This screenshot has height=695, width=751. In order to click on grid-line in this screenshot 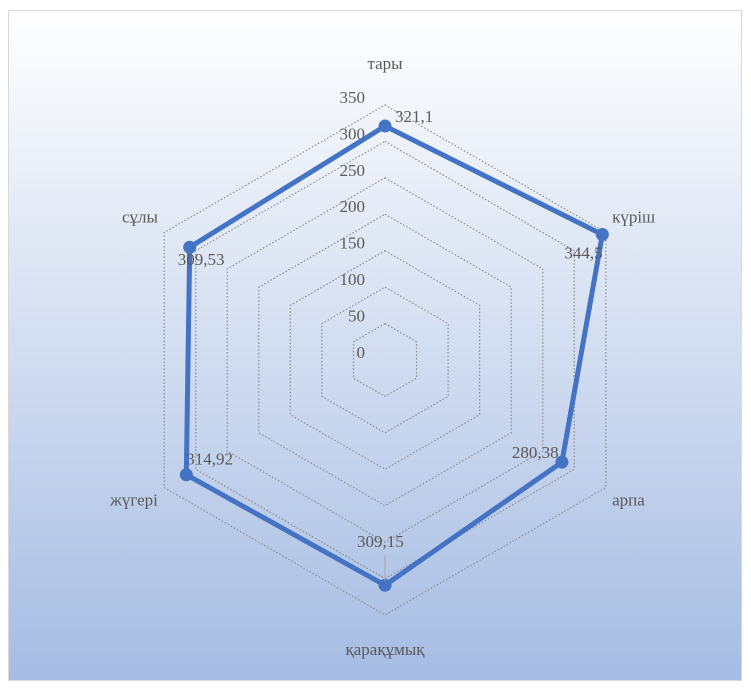, I will do `click(385, 360)`.